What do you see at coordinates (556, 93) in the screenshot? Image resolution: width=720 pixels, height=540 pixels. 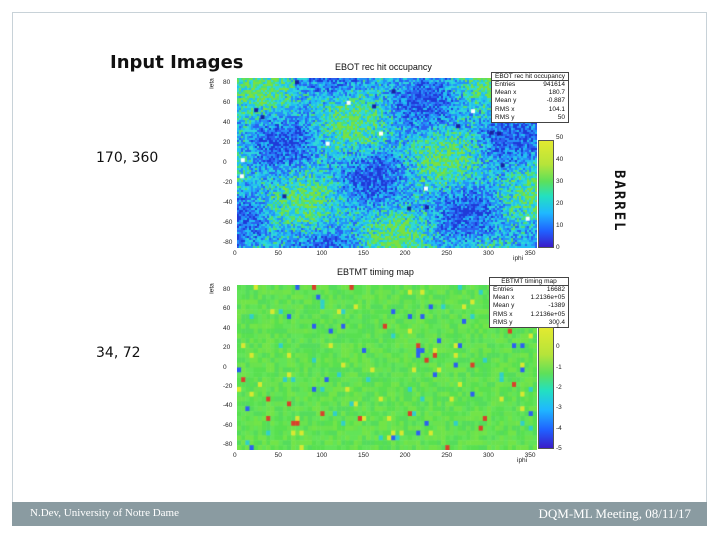 I see `stats-value: 180.7` at bounding box center [556, 93].